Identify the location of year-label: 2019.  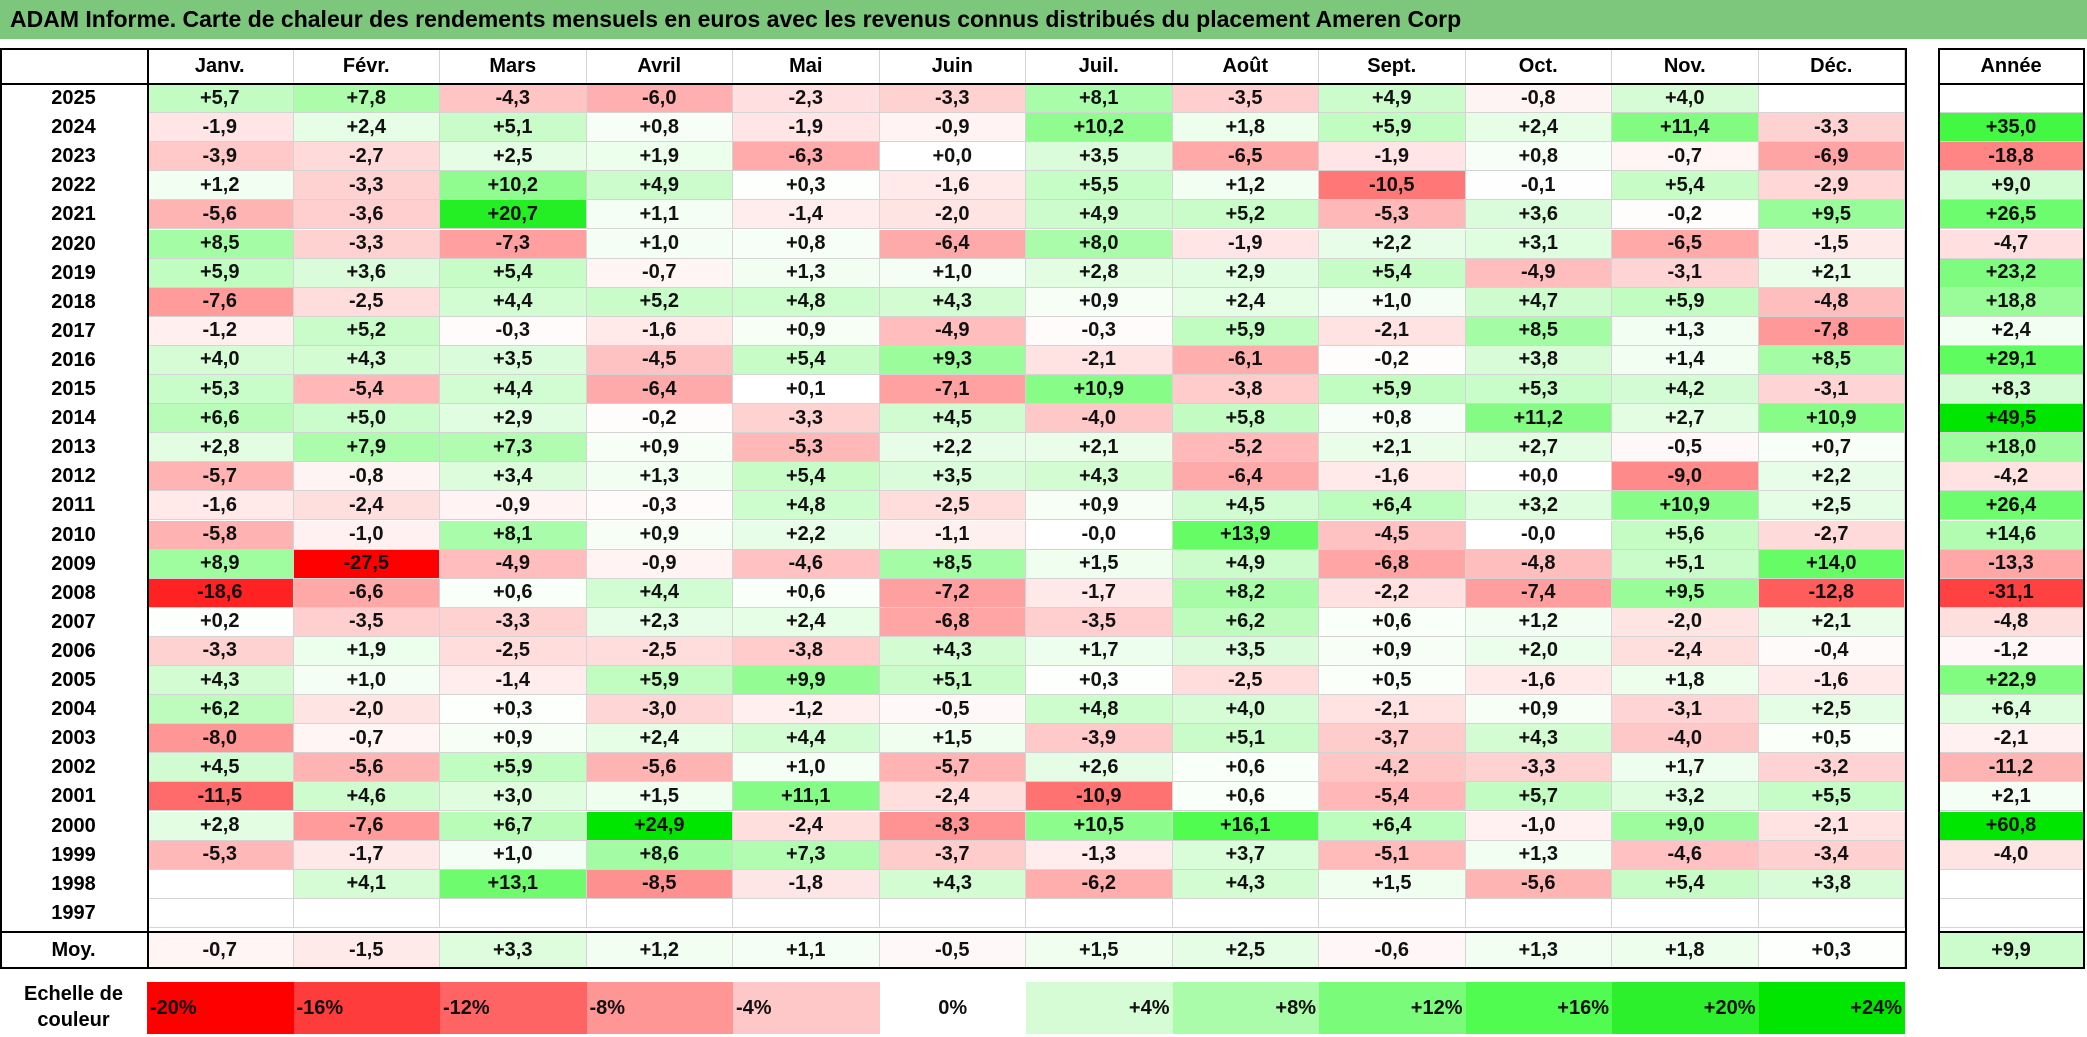
(73, 272).